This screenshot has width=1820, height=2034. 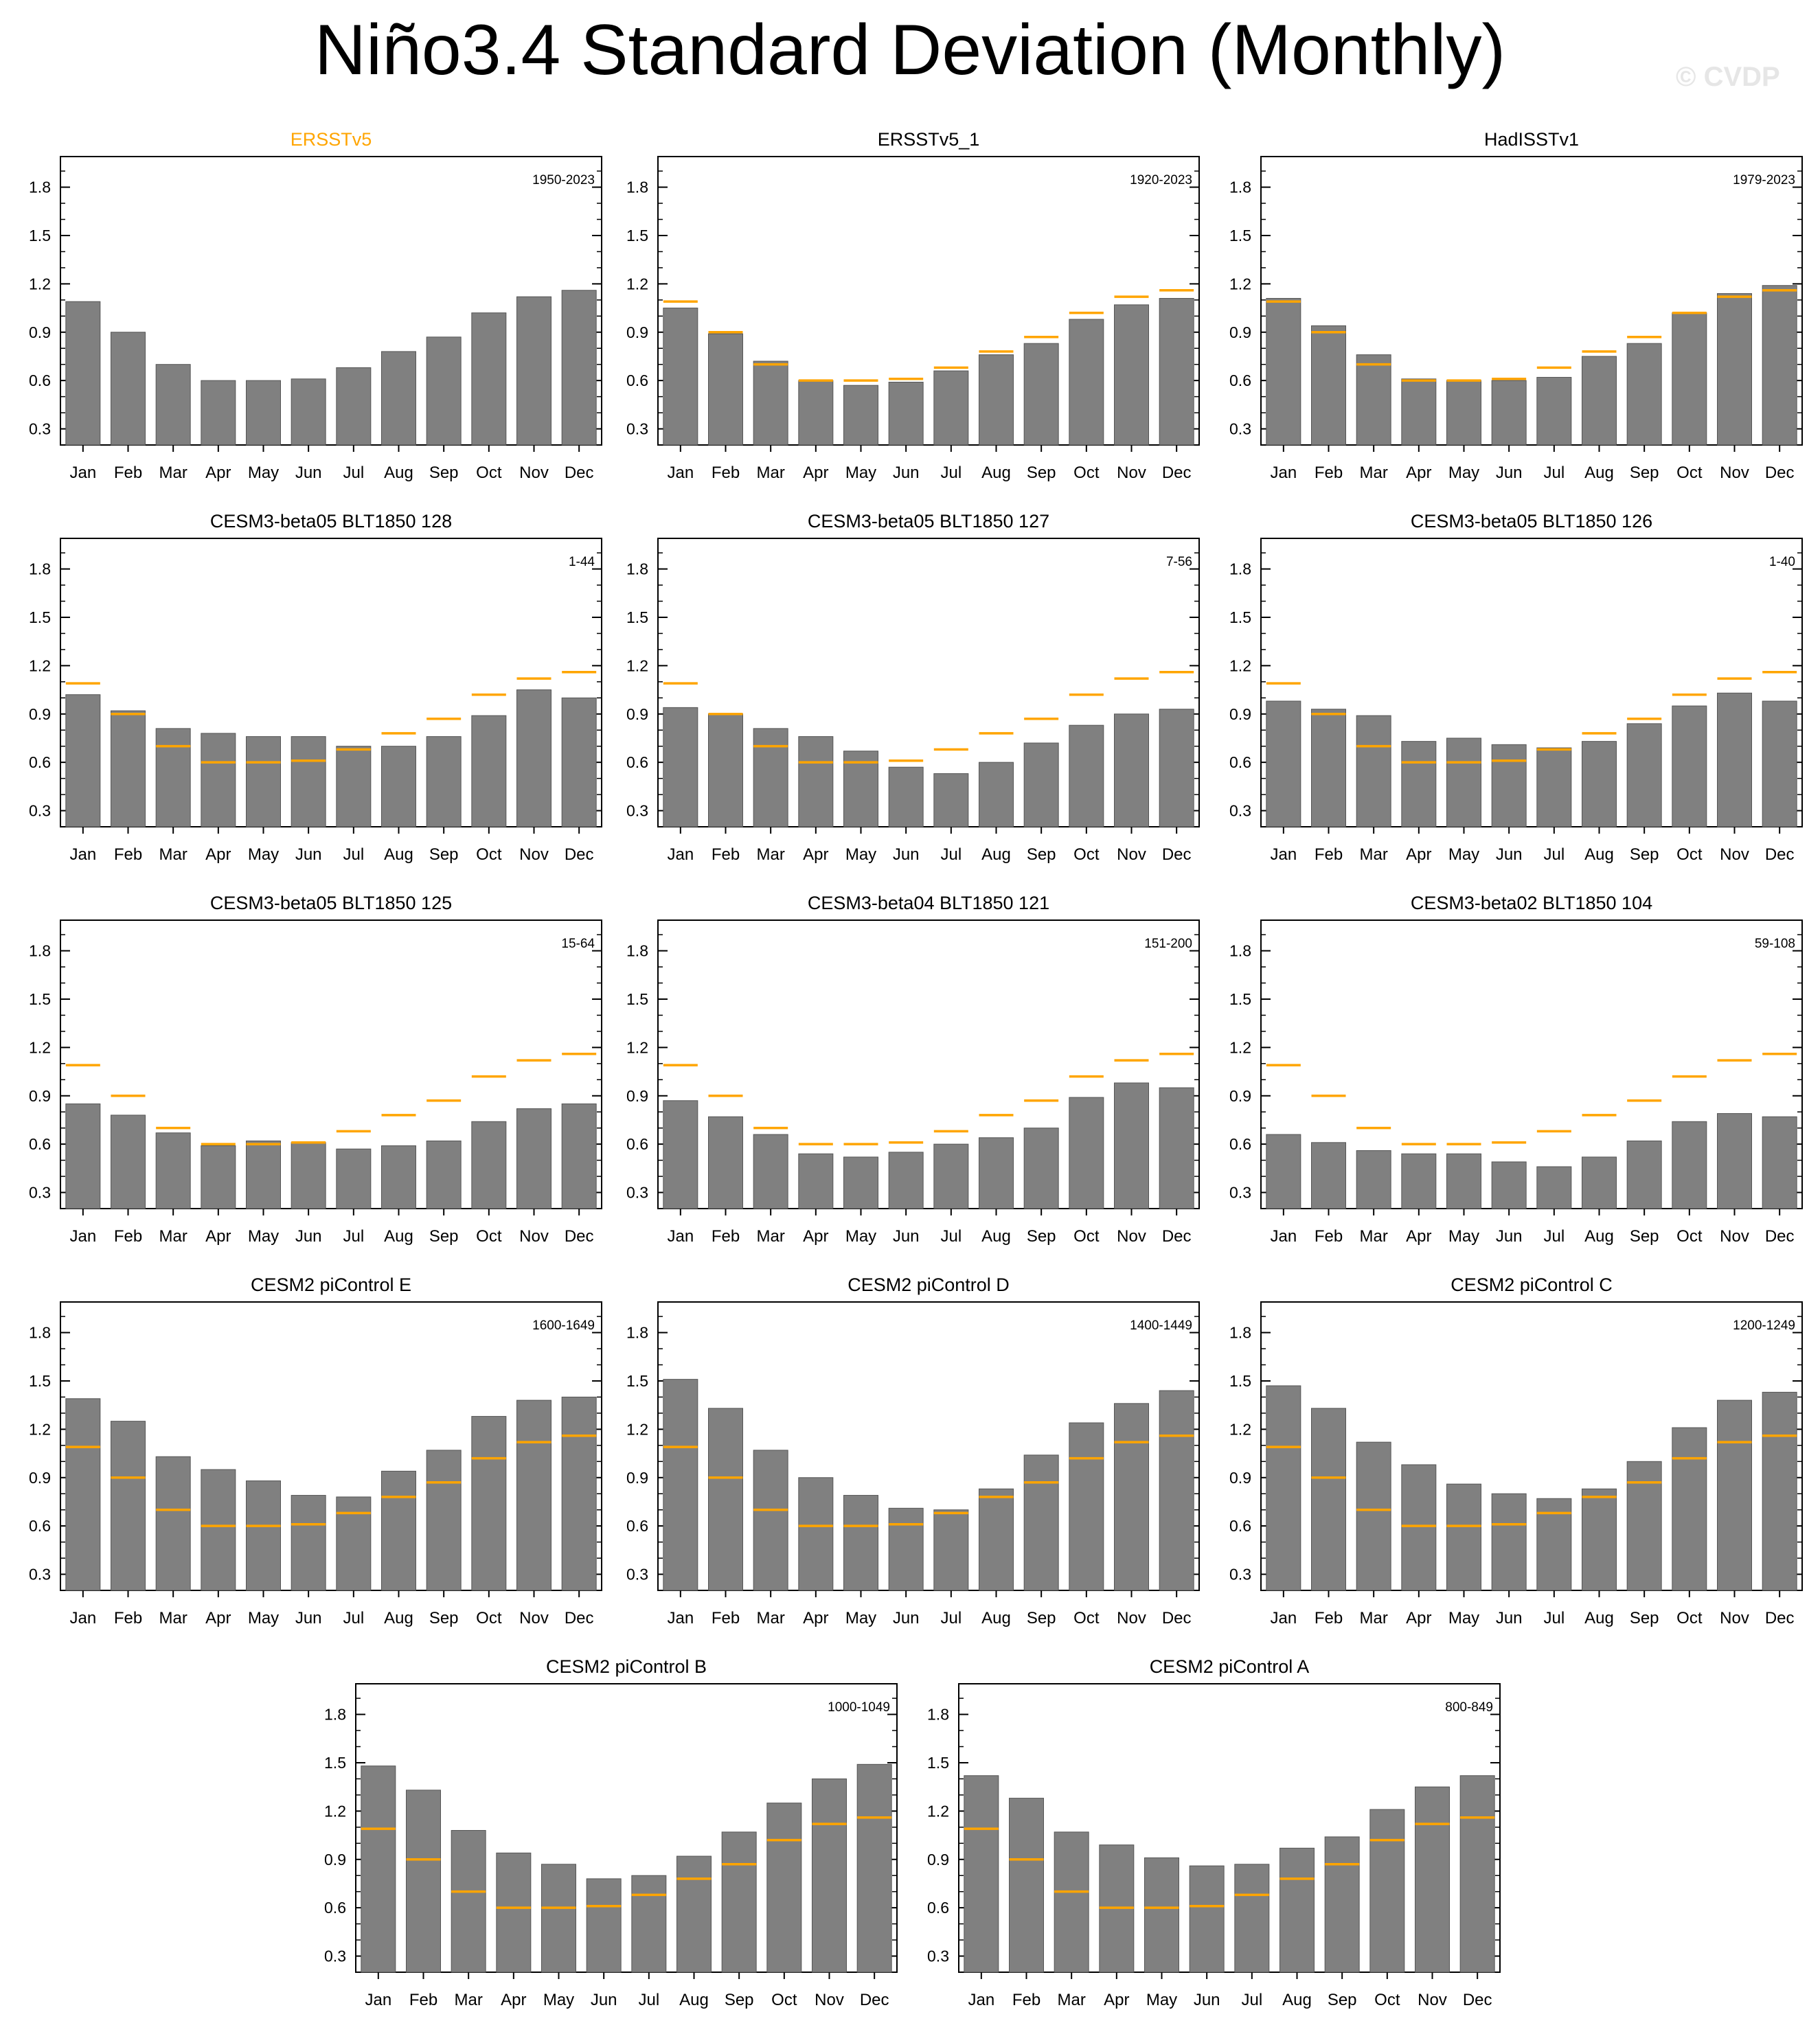 What do you see at coordinates (1161, 1325) in the screenshot?
I see `period-label: 1400-1449` at bounding box center [1161, 1325].